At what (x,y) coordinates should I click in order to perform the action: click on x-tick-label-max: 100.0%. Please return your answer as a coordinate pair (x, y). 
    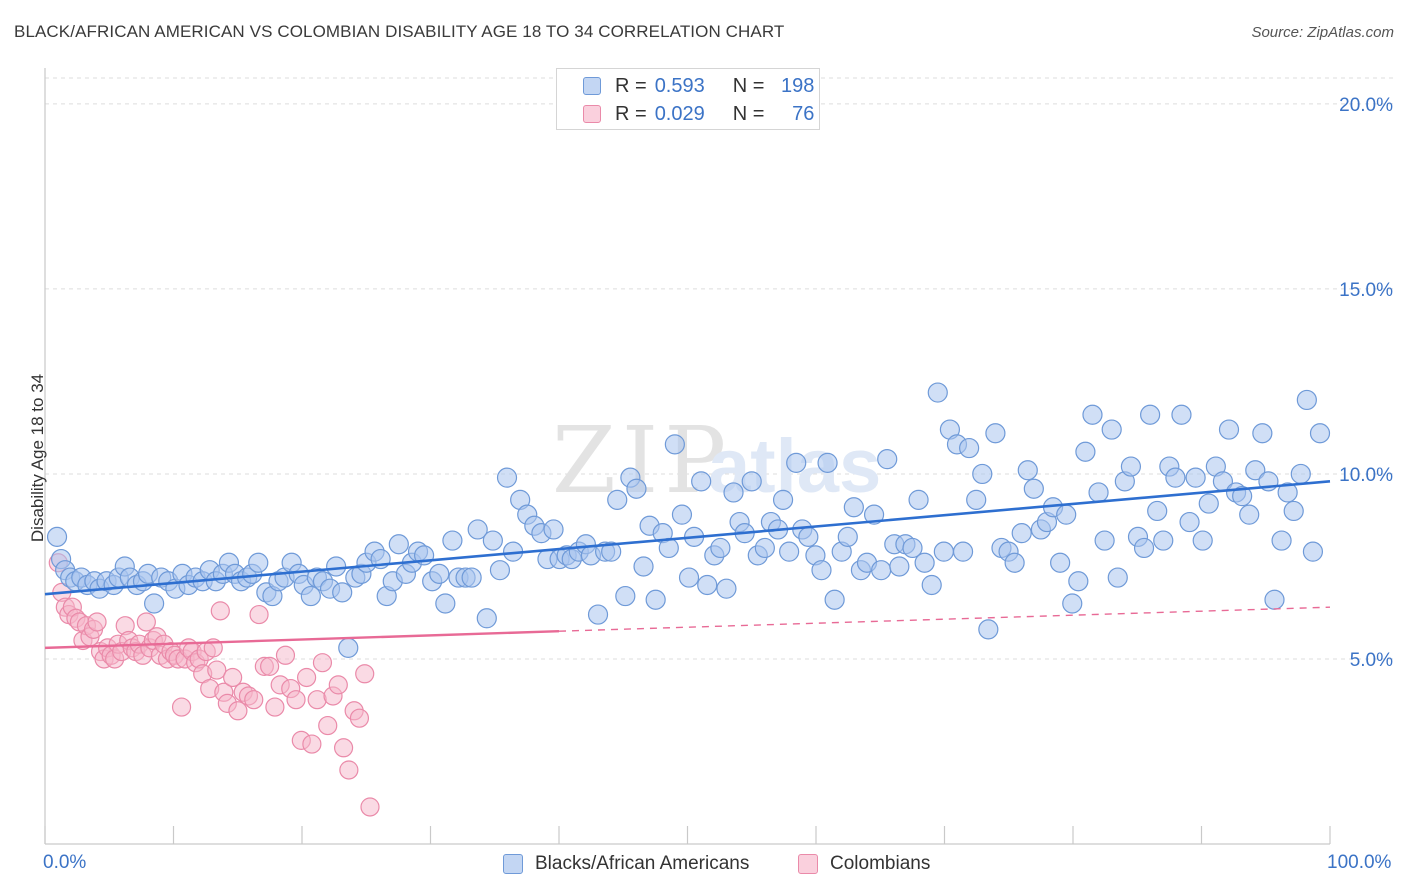
    Looking at the image, I should click on (1359, 862).